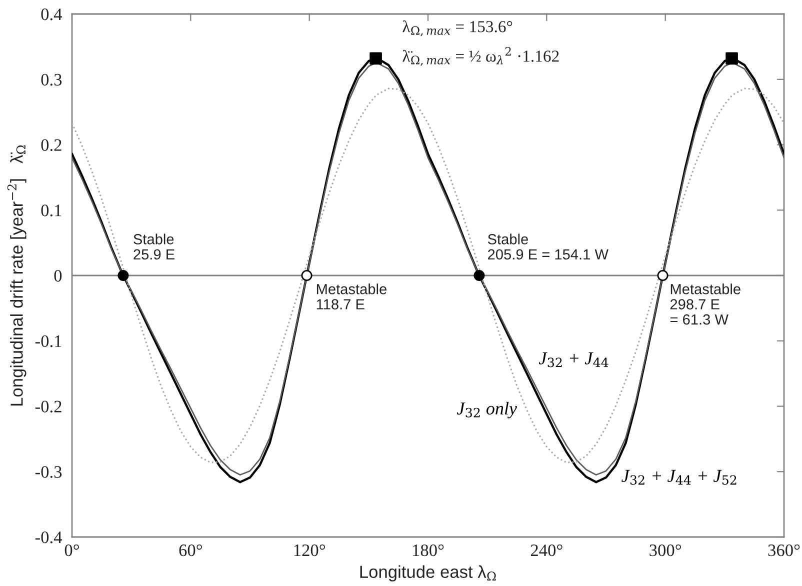 This screenshot has width=802, height=586. I want to click on y-tick-label: 0.3, so click(51, 80).